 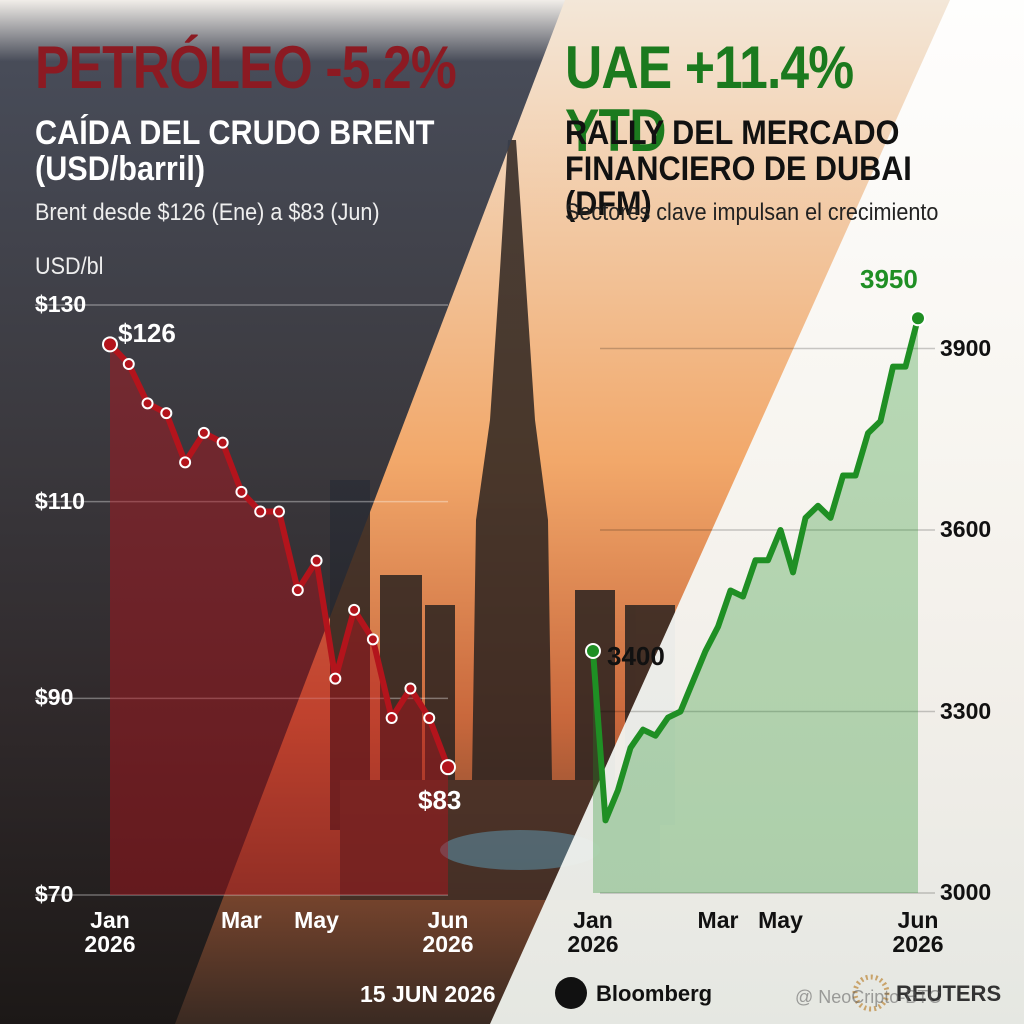 What do you see at coordinates (54, 894) in the screenshot?
I see `y-tick-label: $70` at bounding box center [54, 894].